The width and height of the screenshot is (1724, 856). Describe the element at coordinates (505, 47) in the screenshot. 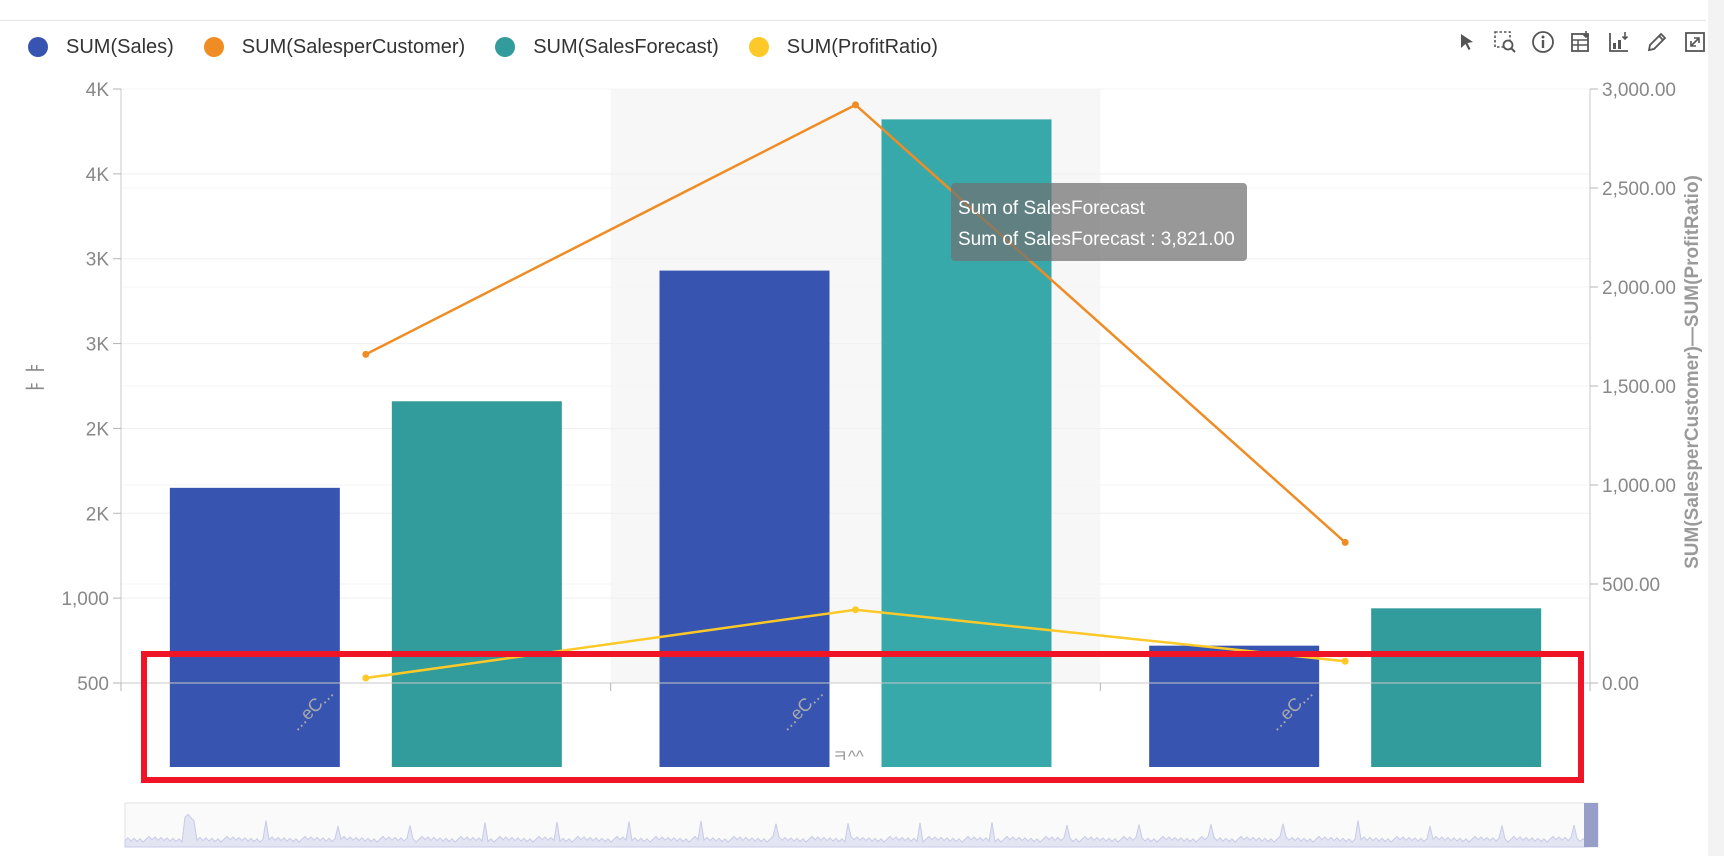

I see `legend-dot-salesforecast` at that location.